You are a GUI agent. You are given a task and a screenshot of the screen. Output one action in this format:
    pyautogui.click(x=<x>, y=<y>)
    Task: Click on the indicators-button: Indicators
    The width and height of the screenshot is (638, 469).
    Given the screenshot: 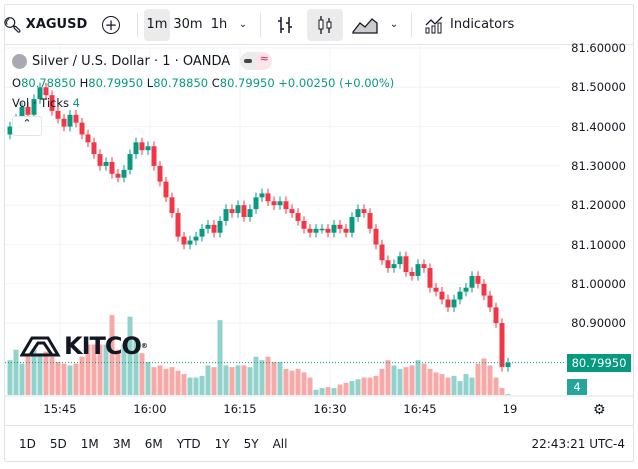 What is the action you would take?
    pyautogui.click(x=469, y=25)
    